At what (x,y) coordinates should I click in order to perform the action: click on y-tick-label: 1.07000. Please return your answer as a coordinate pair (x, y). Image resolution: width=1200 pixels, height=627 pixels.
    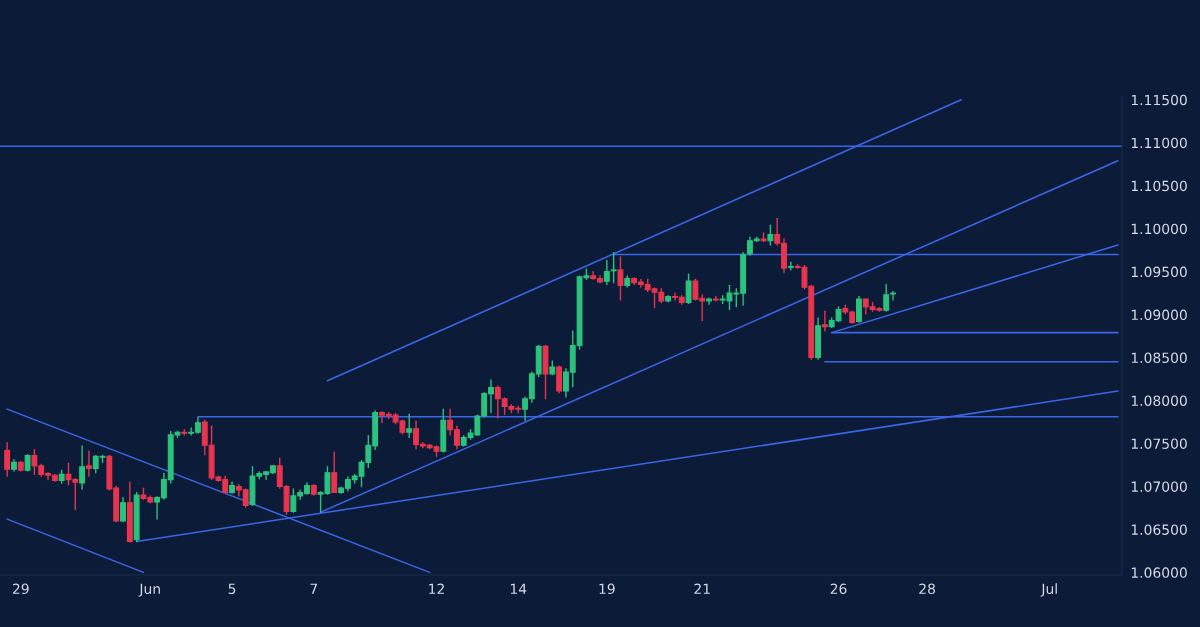
    Looking at the image, I should click on (1159, 486).